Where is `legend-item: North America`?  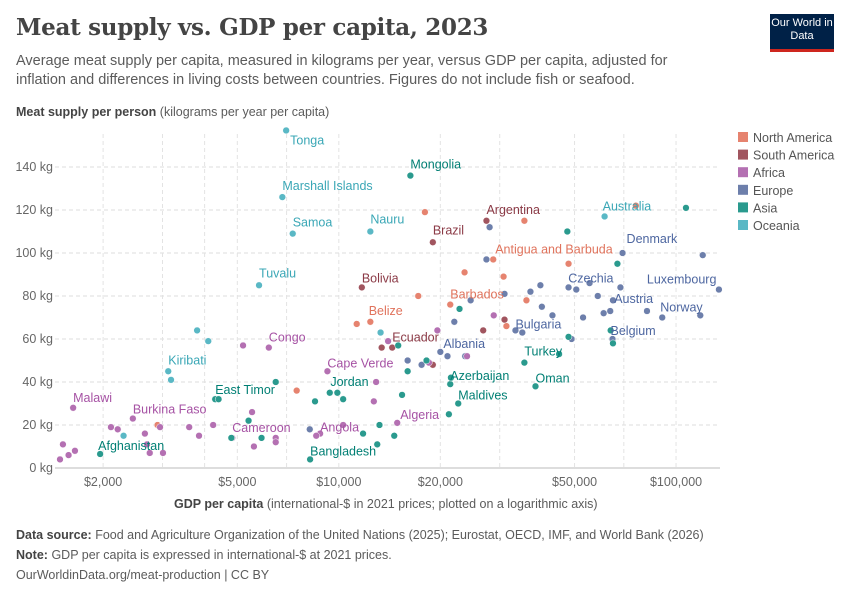
legend-item: North America is located at coordinates (792, 138).